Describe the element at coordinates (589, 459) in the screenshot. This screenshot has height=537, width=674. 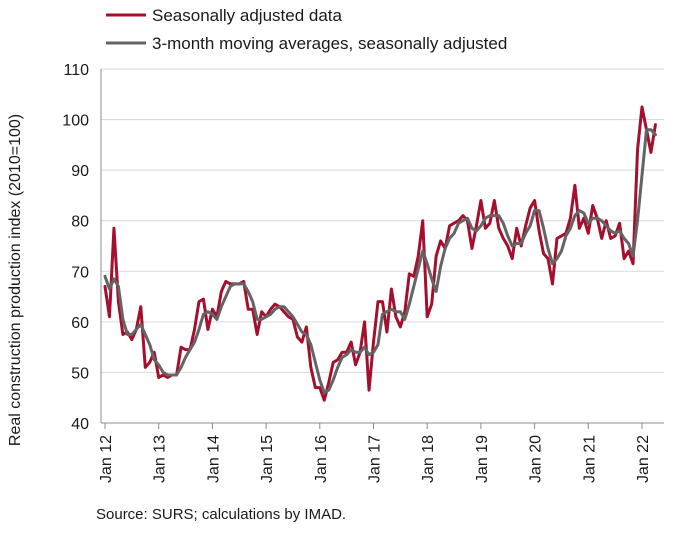
I see `x-tick-label: Jan 21` at that location.